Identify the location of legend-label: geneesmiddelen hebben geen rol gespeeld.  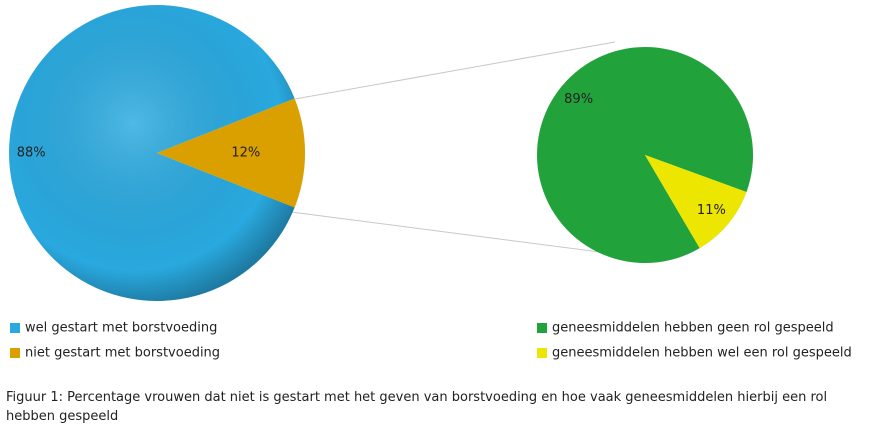
(693, 328).